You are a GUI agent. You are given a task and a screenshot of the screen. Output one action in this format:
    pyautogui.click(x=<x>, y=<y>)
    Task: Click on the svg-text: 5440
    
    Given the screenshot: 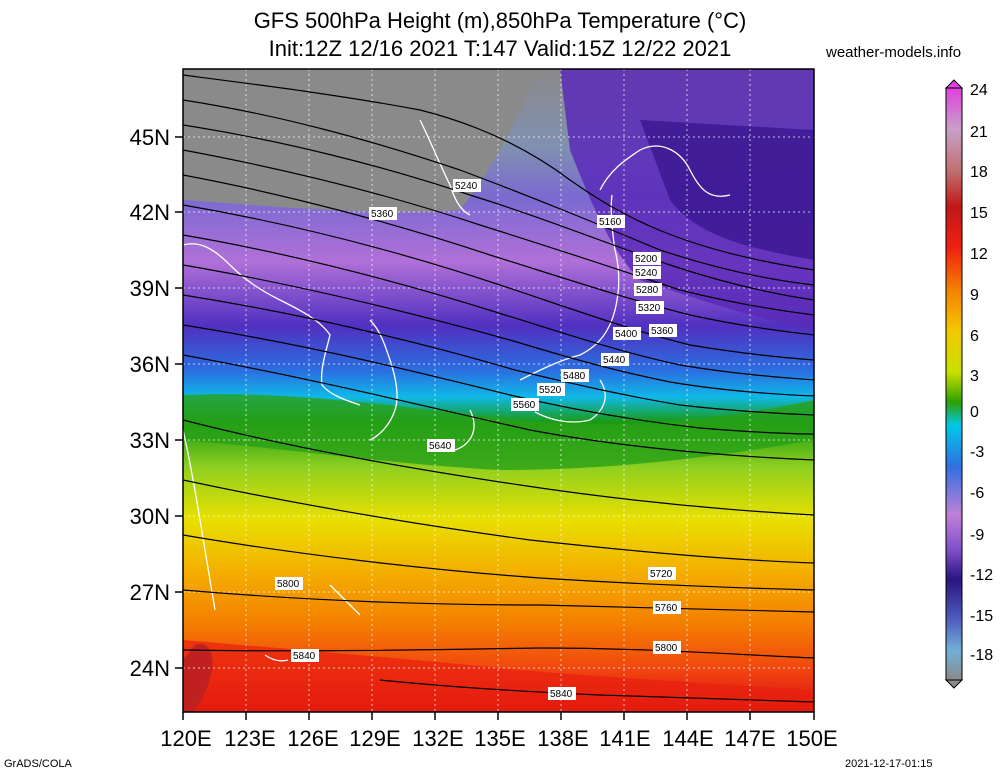 What is the action you would take?
    pyautogui.click(x=614, y=360)
    